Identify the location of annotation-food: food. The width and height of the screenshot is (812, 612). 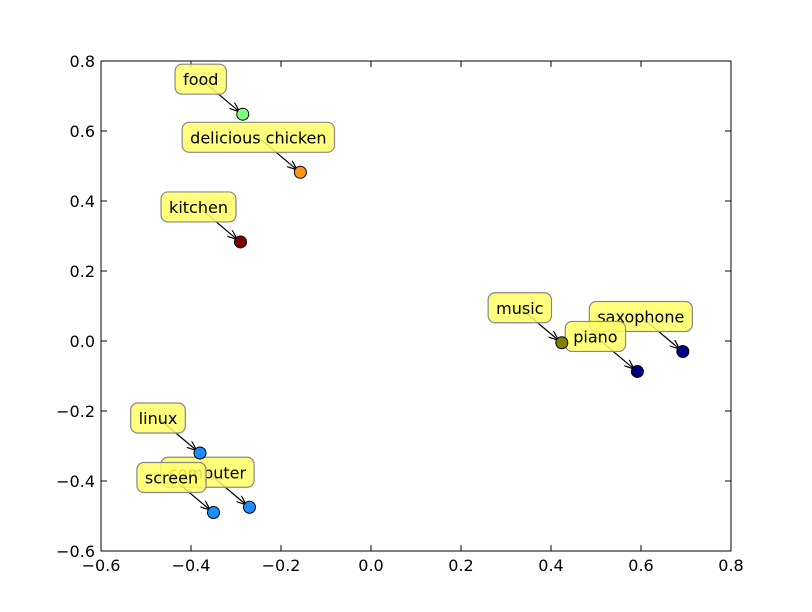
(206, 87).